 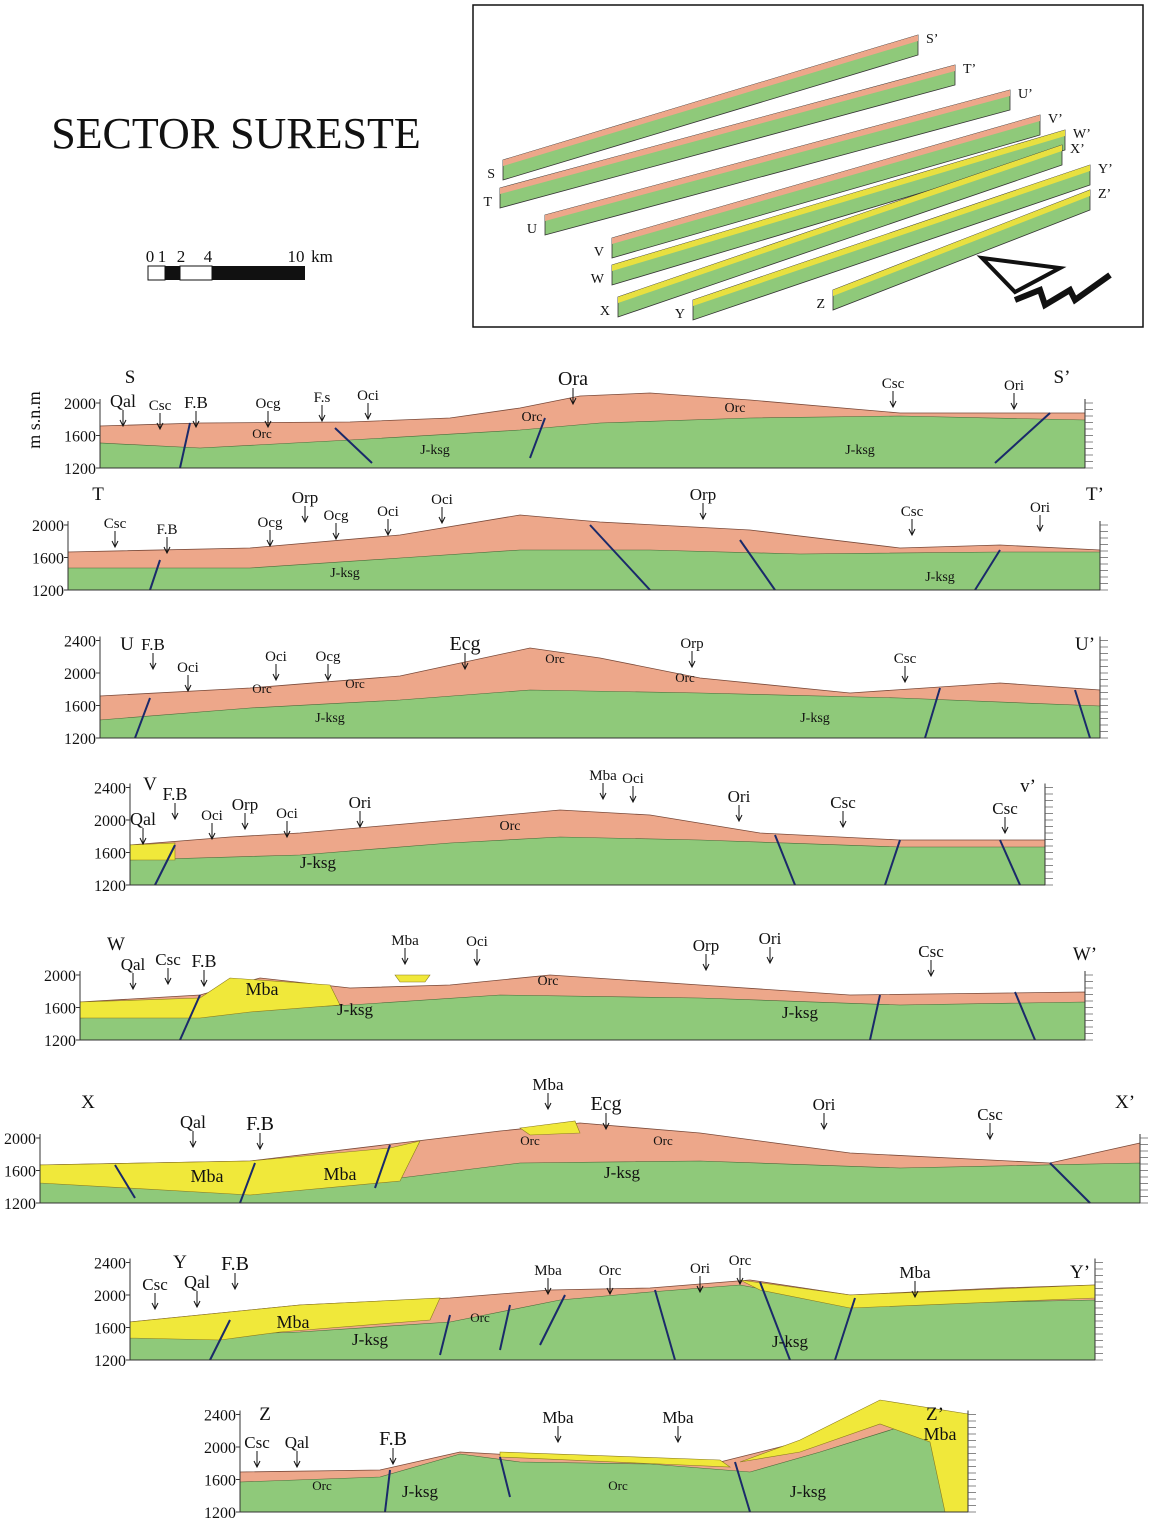 What do you see at coordinates (487, 202) in the screenshot?
I see `inset-label: T` at bounding box center [487, 202].